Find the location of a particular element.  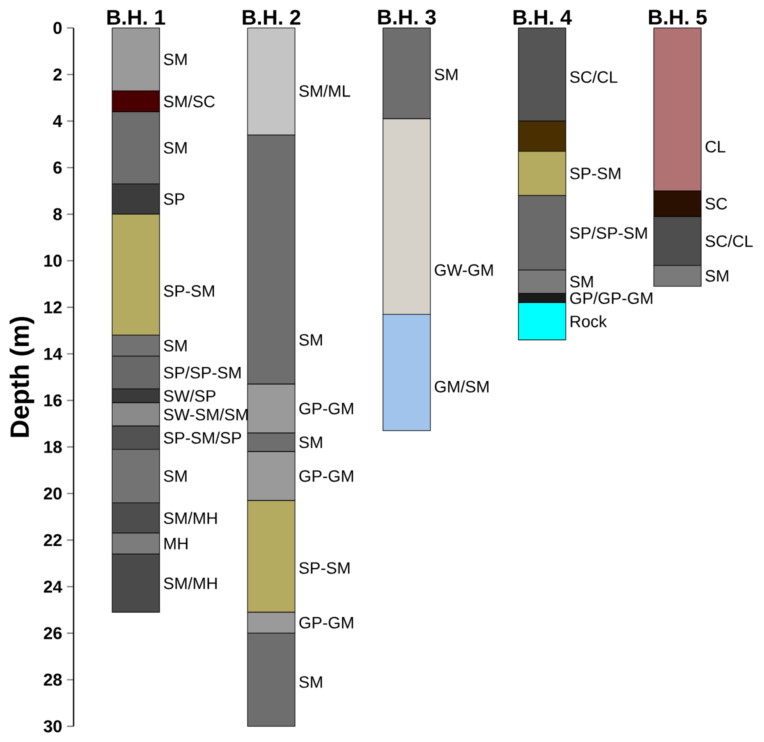

annotation: GM/SM is located at coordinates (461, 386).